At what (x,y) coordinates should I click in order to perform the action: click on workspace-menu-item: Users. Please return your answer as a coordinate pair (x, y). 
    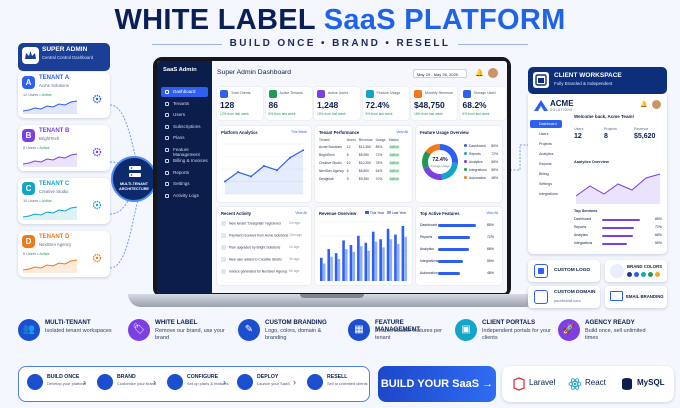
    Looking at the image, I should click on (546, 134).